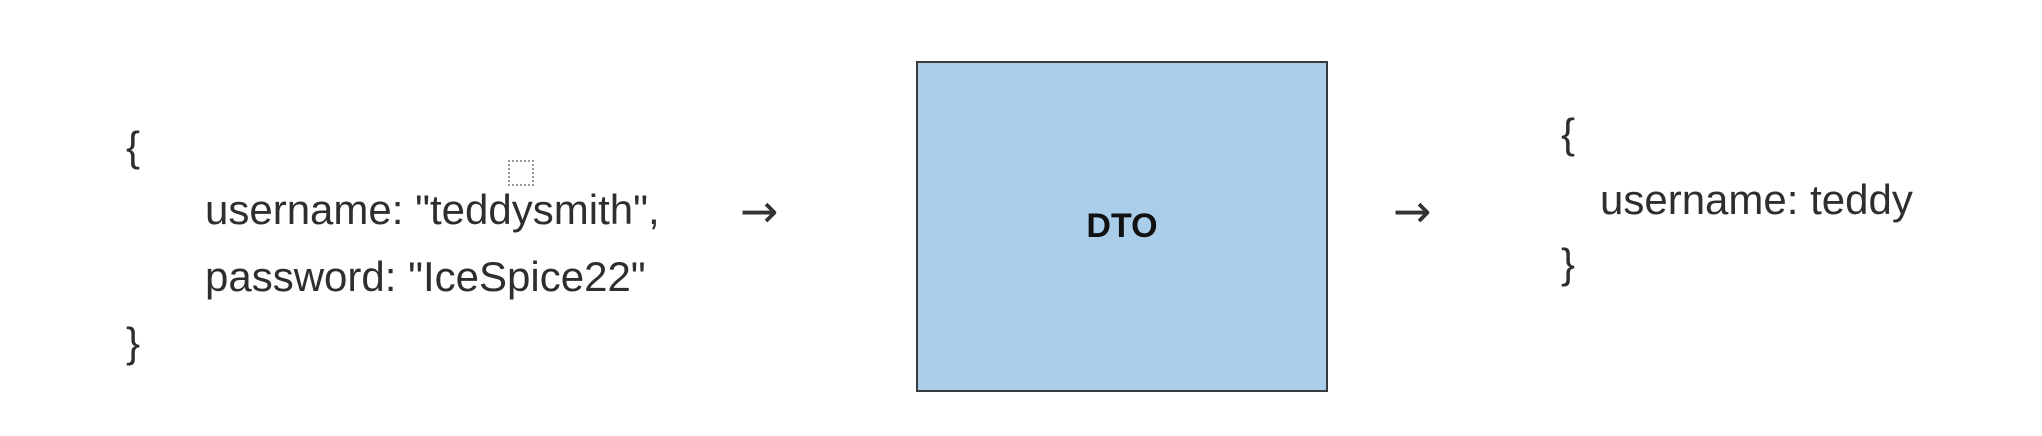  What do you see at coordinates (425, 276) in the screenshot?
I see `input-password-line: password: "IceSpice22"` at bounding box center [425, 276].